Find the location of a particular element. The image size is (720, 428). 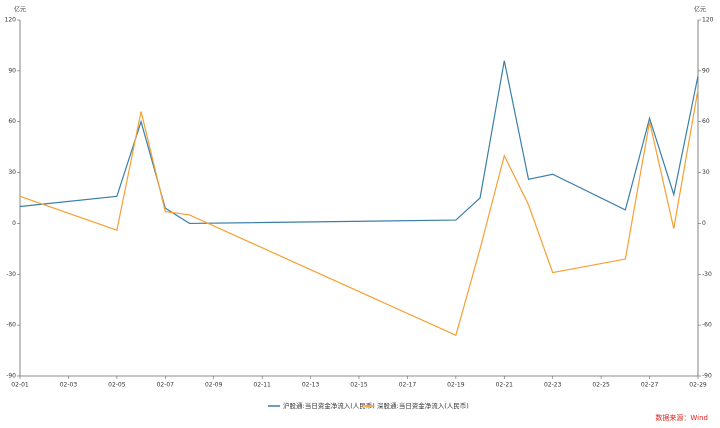

x-tick-label: 02-19 is located at coordinates (456, 385).